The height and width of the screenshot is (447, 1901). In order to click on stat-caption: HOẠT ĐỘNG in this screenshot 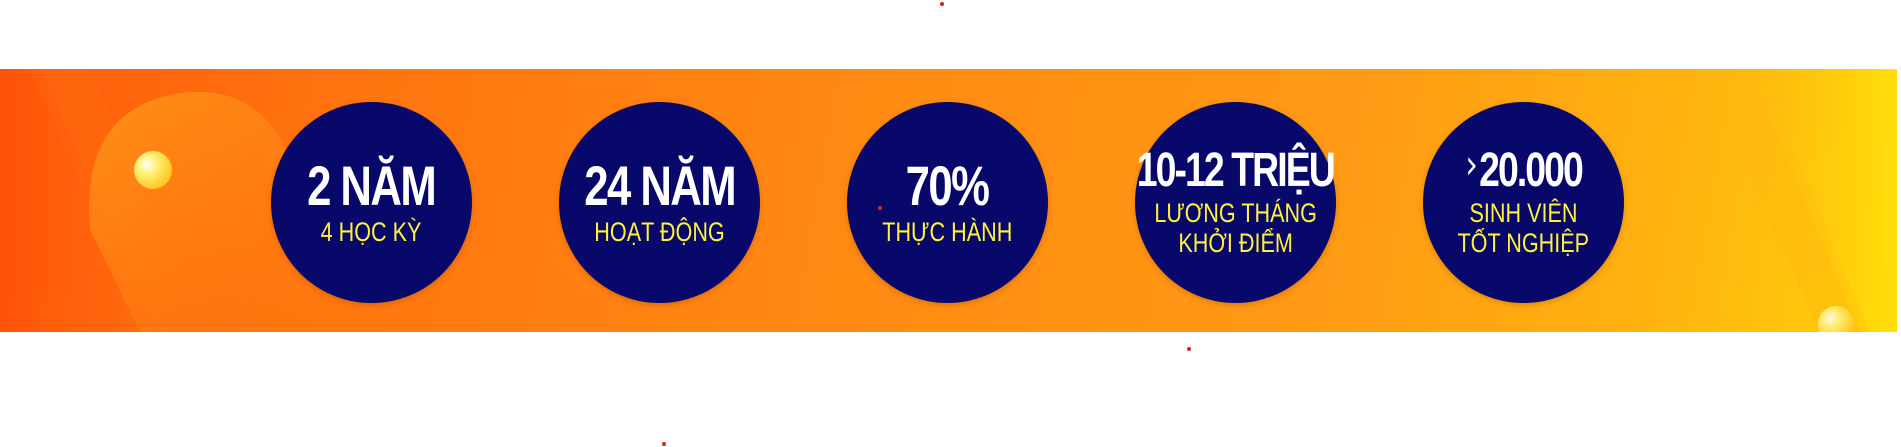, I will do `click(659, 231)`.